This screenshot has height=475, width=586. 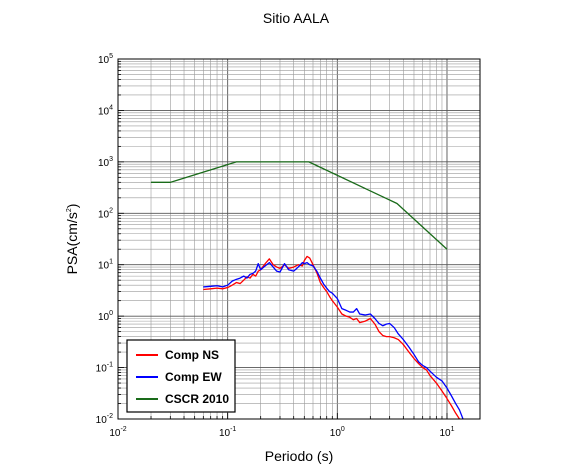 I want to click on x-axis-label: Periodo (s), so click(x=299, y=456).